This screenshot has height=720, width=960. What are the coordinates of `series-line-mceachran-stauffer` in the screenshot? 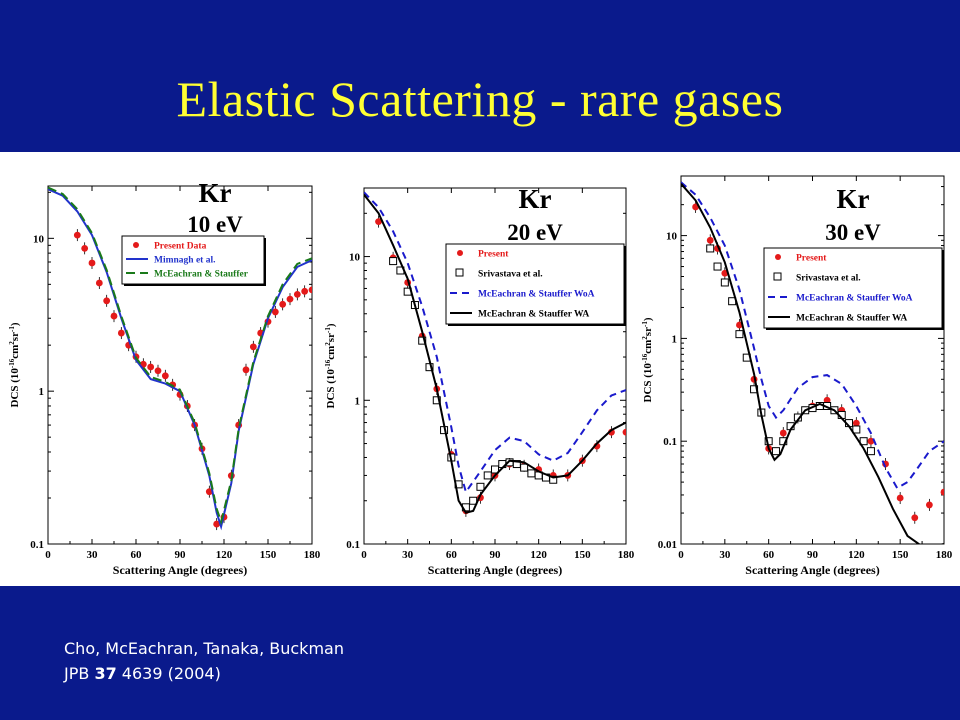 It's located at (180, 356).